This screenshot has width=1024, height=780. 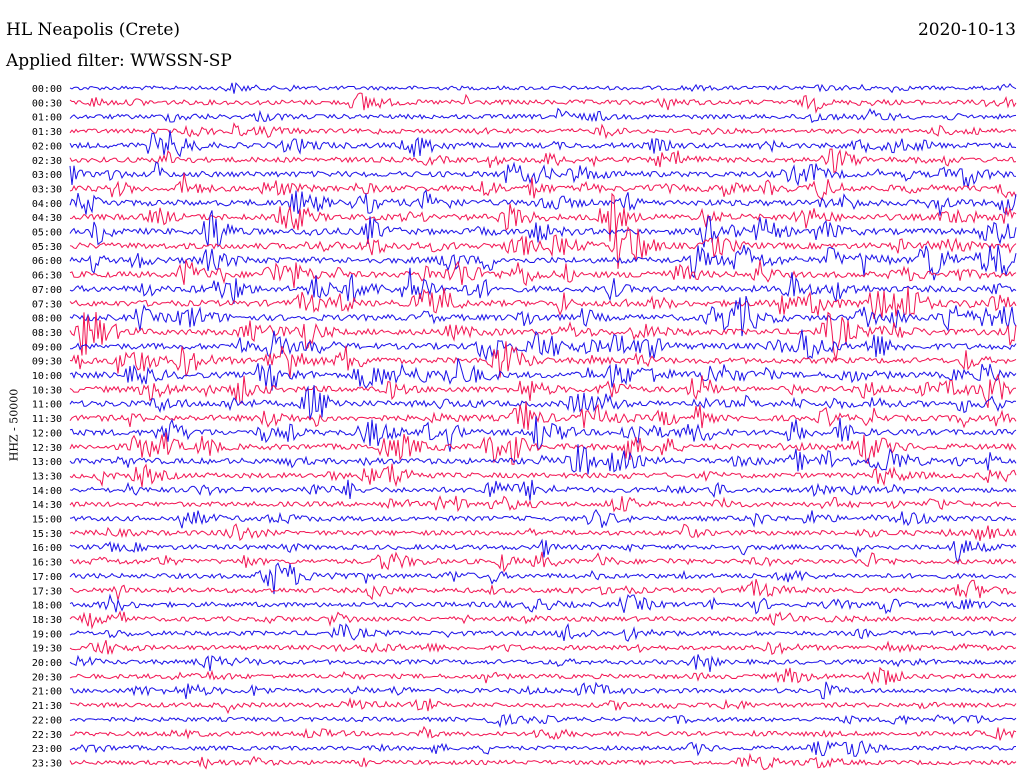 I want to click on row-time-label: 12:00, so click(x=47, y=433).